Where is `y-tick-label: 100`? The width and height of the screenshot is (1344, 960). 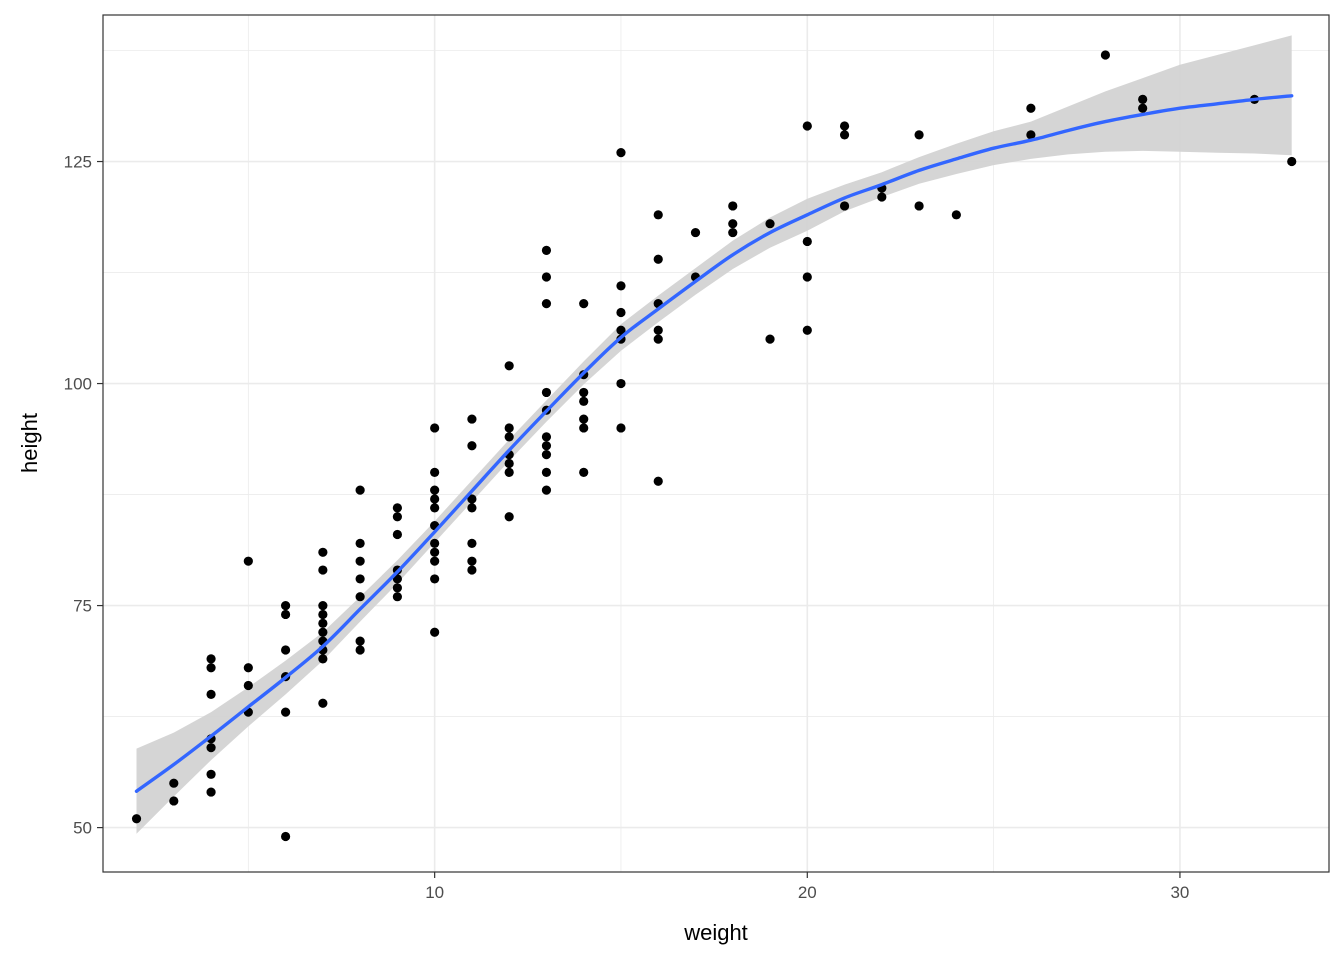 y-tick-label: 100 is located at coordinates (78, 384).